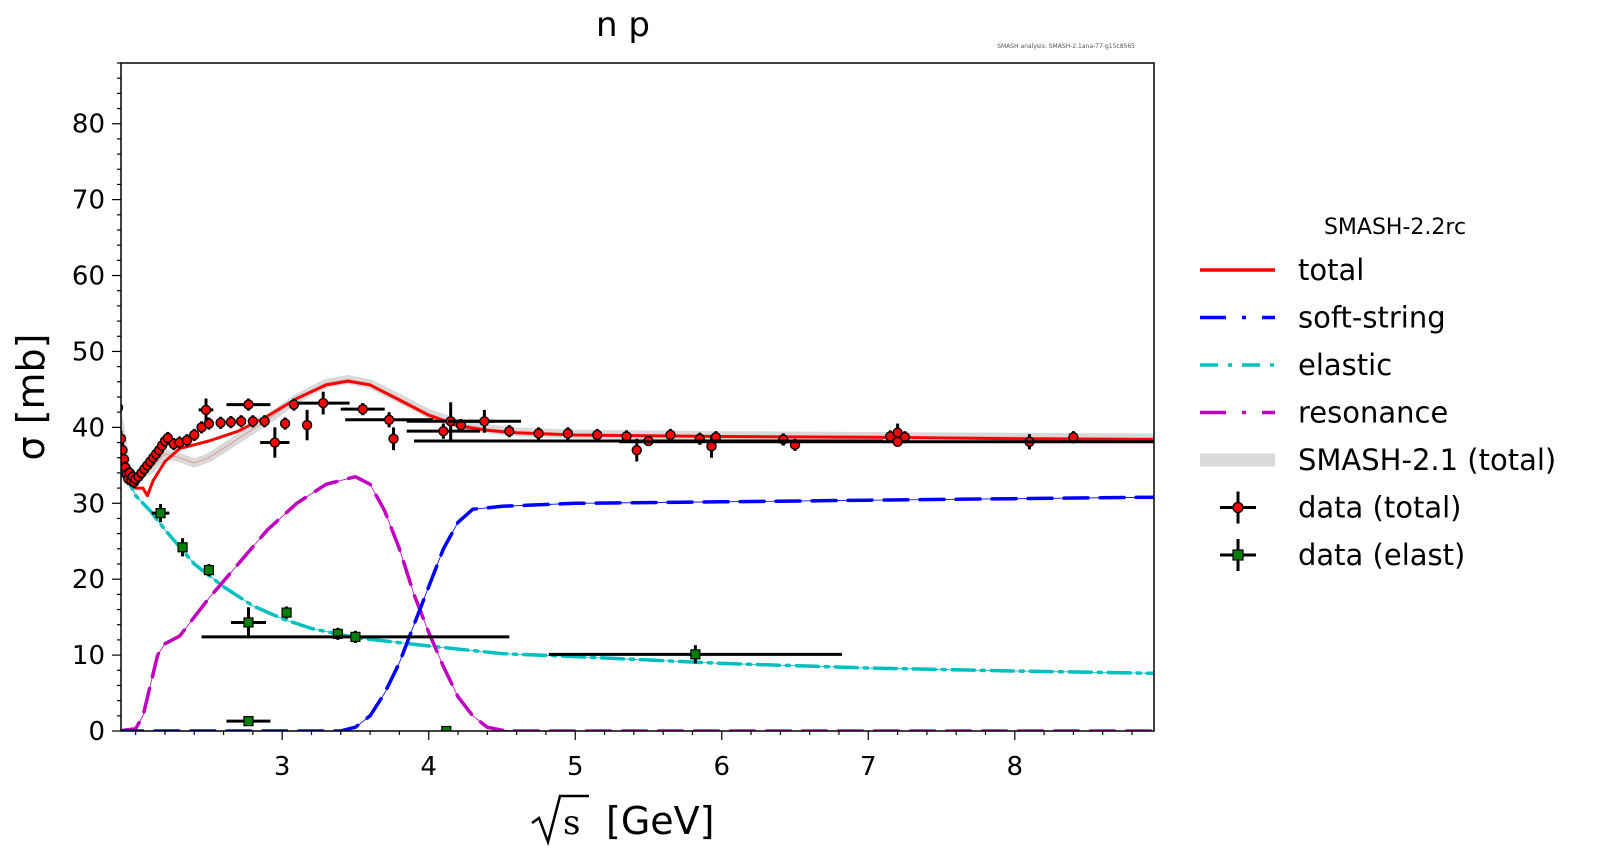 The height and width of the screenshot is (855, 1600). I want to click on x-tick-label: 7, so click(868, 767).